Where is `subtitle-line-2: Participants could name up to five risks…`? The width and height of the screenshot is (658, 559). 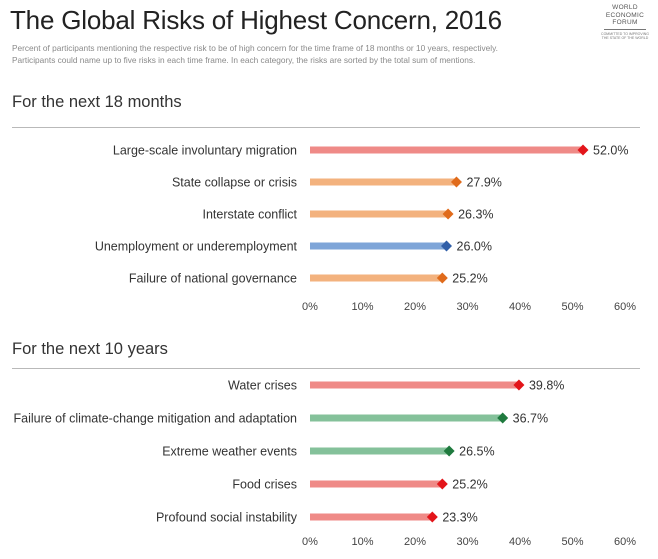 subtitle-line-2: Participants could name up to five risks… is located at coordinates (244, 60).